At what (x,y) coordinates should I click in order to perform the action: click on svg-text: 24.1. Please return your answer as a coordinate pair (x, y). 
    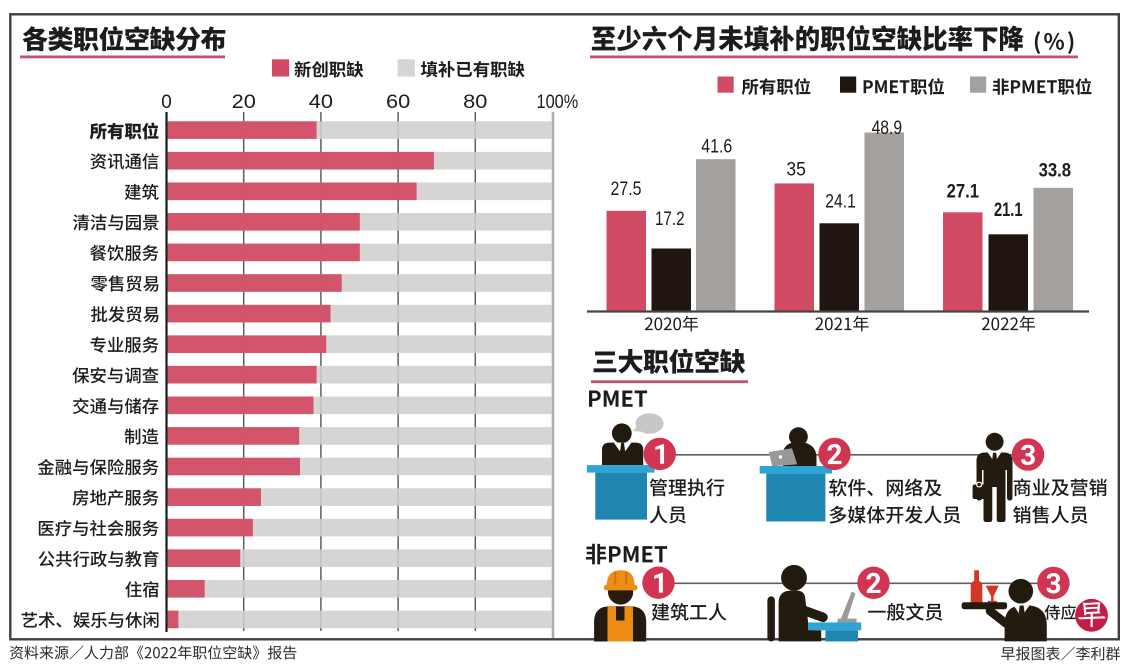
    Looking at the image, I should click on (840, 202).